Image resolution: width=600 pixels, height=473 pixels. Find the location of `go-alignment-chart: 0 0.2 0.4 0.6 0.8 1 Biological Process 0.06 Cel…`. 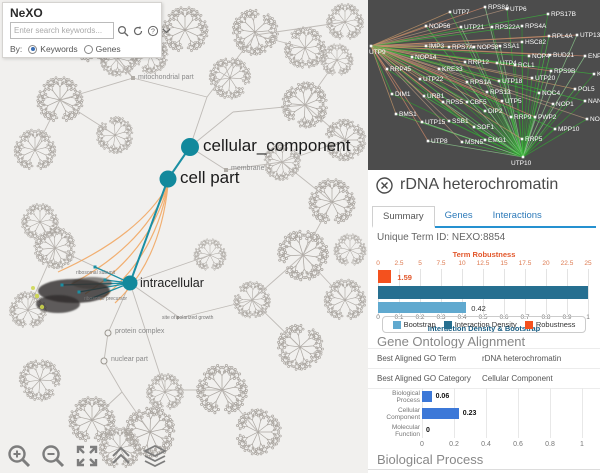

go-alignment-chart: 0 0.2 0.4 0.6 0.8 1 Biological Process 0.06 Cel… is located at coordinates (484, 418).